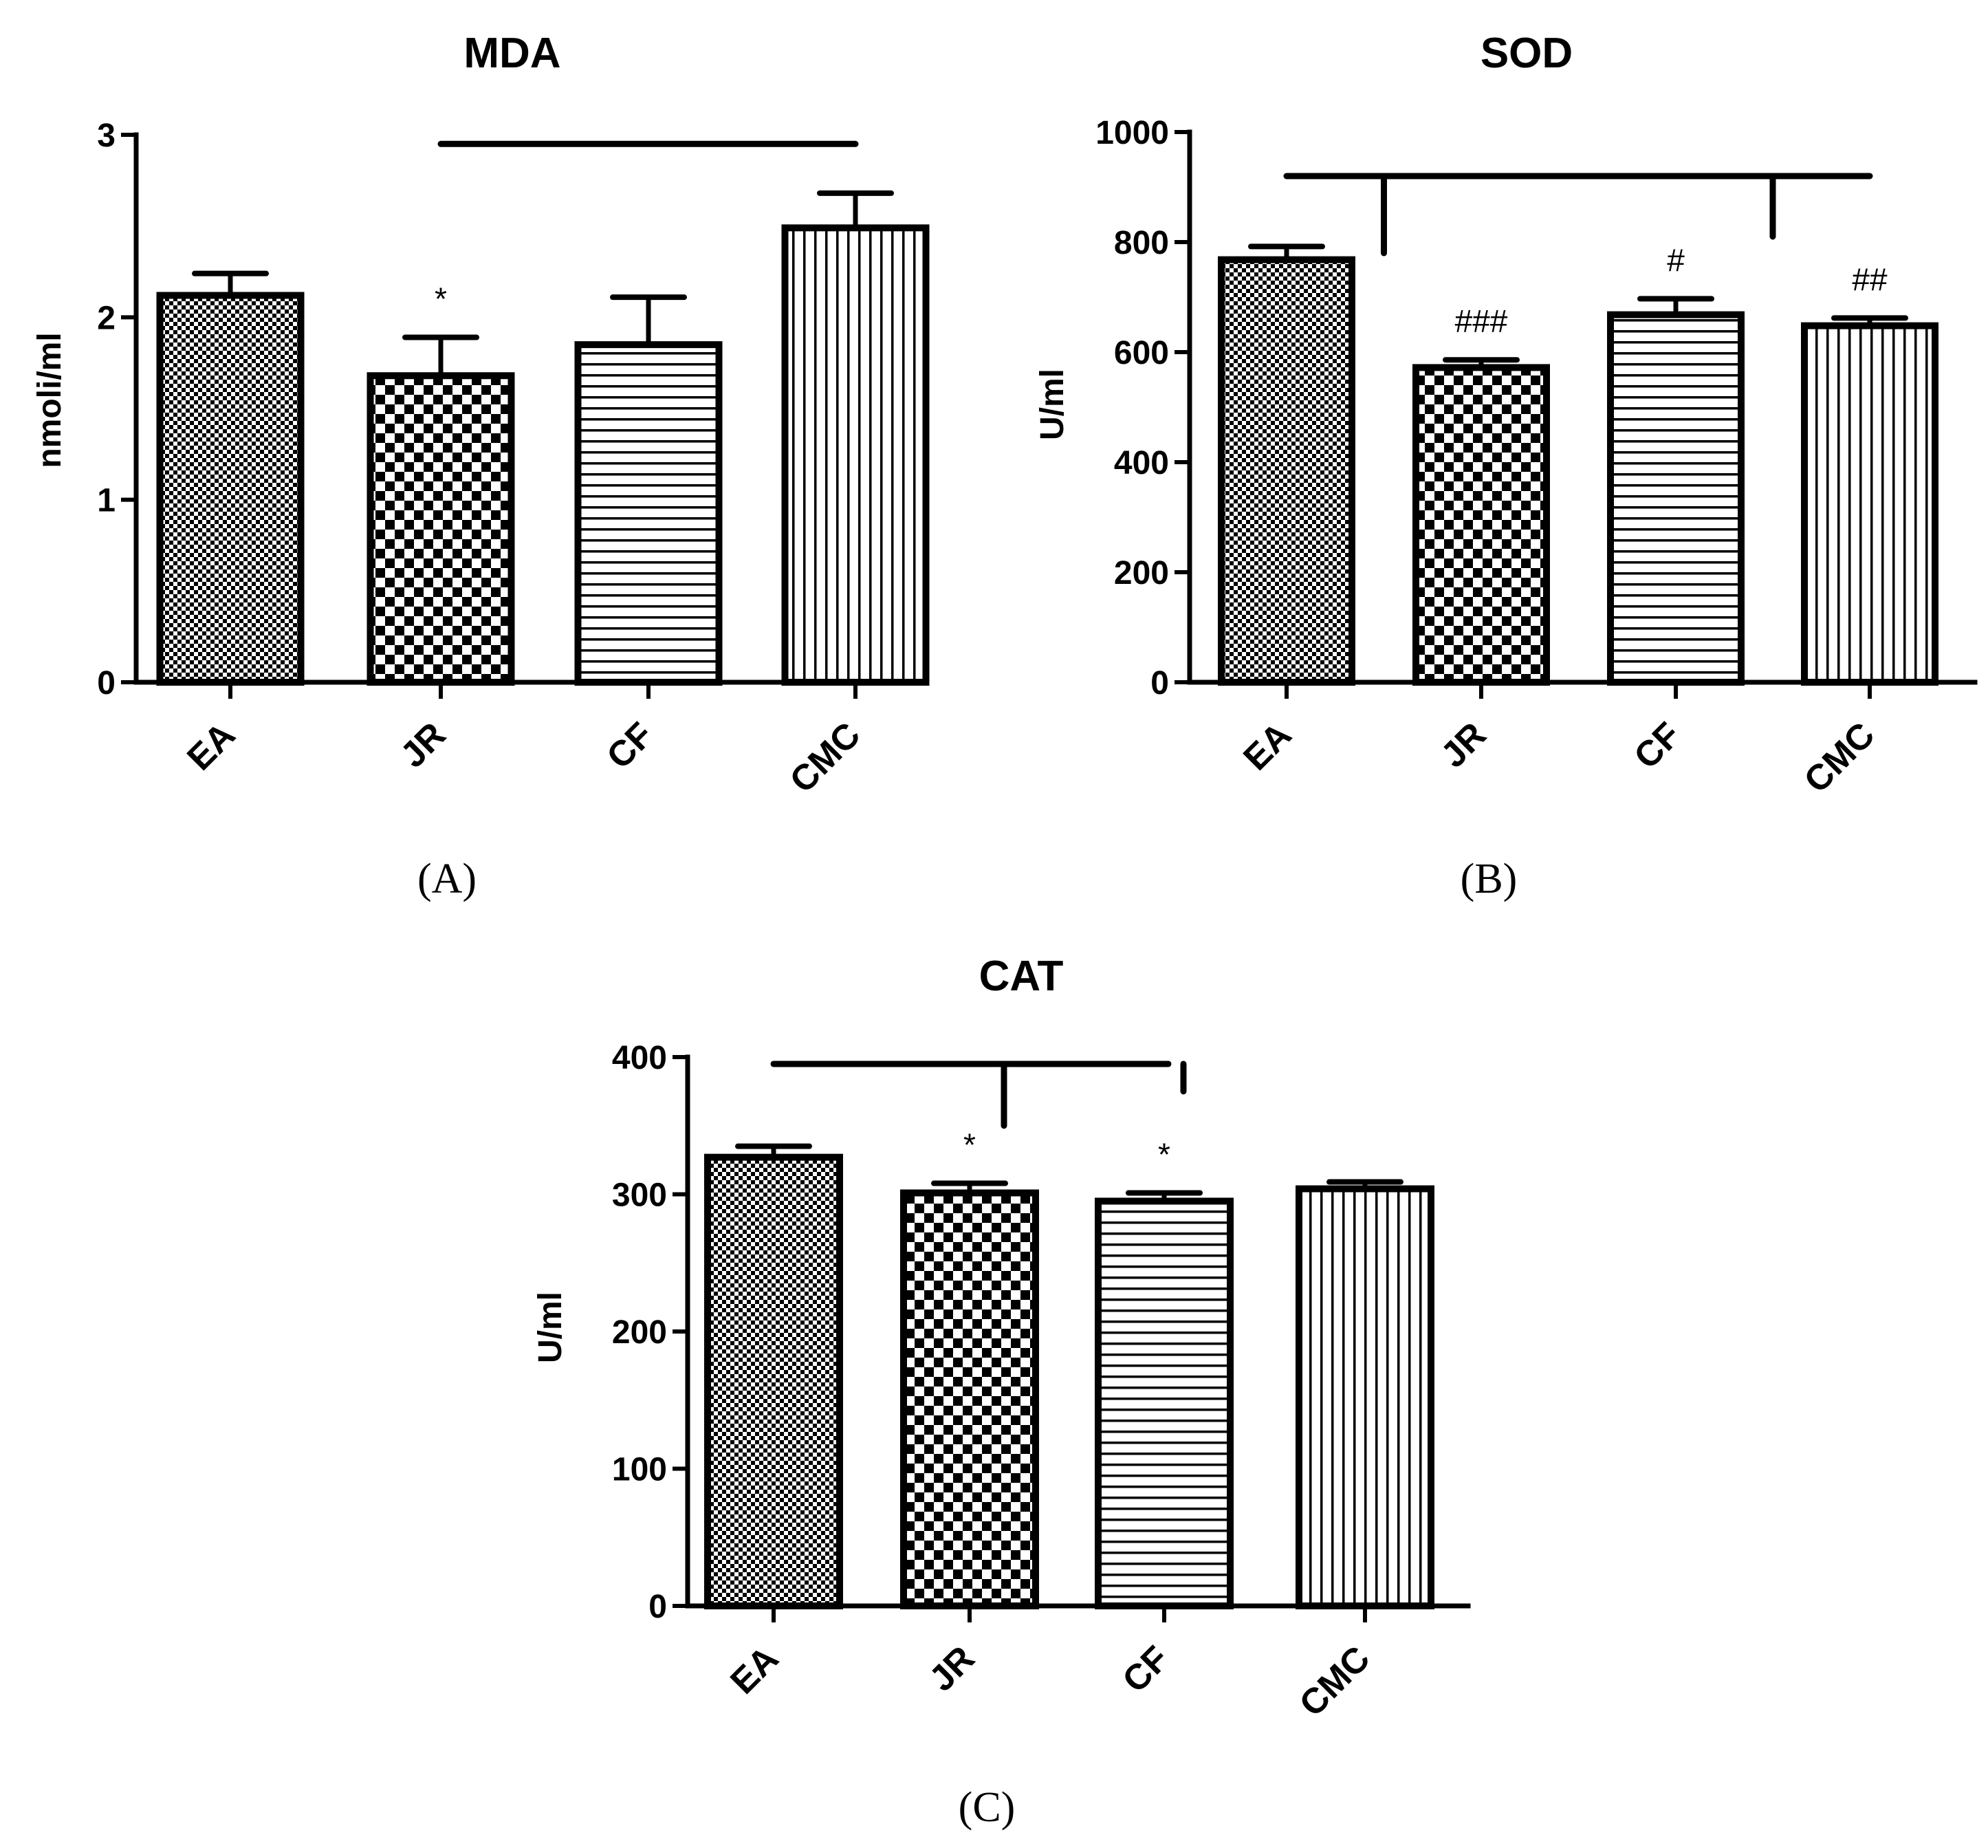 Image resolution: width=1988 pixels, height=1848 pixels. What do you see at coordinates (754, 1670) in the screenshot?
I see `x-tick-label-c: EA` at bounding box center [754, 1670].